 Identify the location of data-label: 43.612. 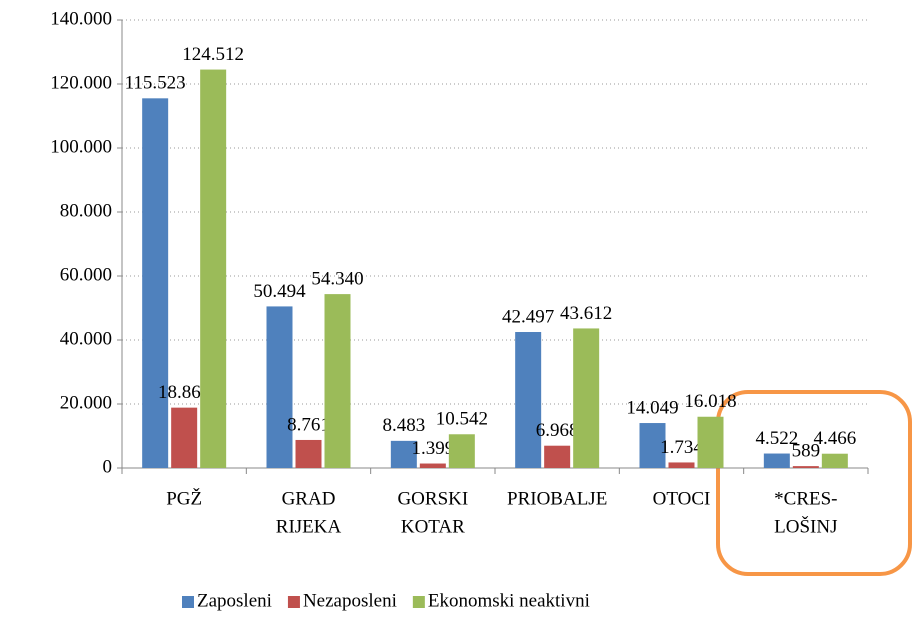
(586, 313).